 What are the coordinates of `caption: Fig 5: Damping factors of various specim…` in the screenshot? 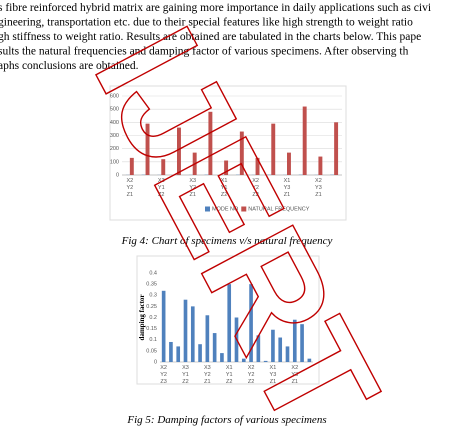 It's located at (226, 420).